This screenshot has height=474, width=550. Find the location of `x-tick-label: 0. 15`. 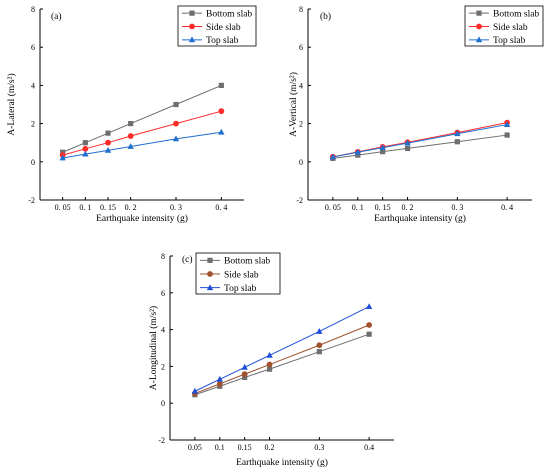

x-tick-label: 0. 15 is located at coordinates (108, 207).